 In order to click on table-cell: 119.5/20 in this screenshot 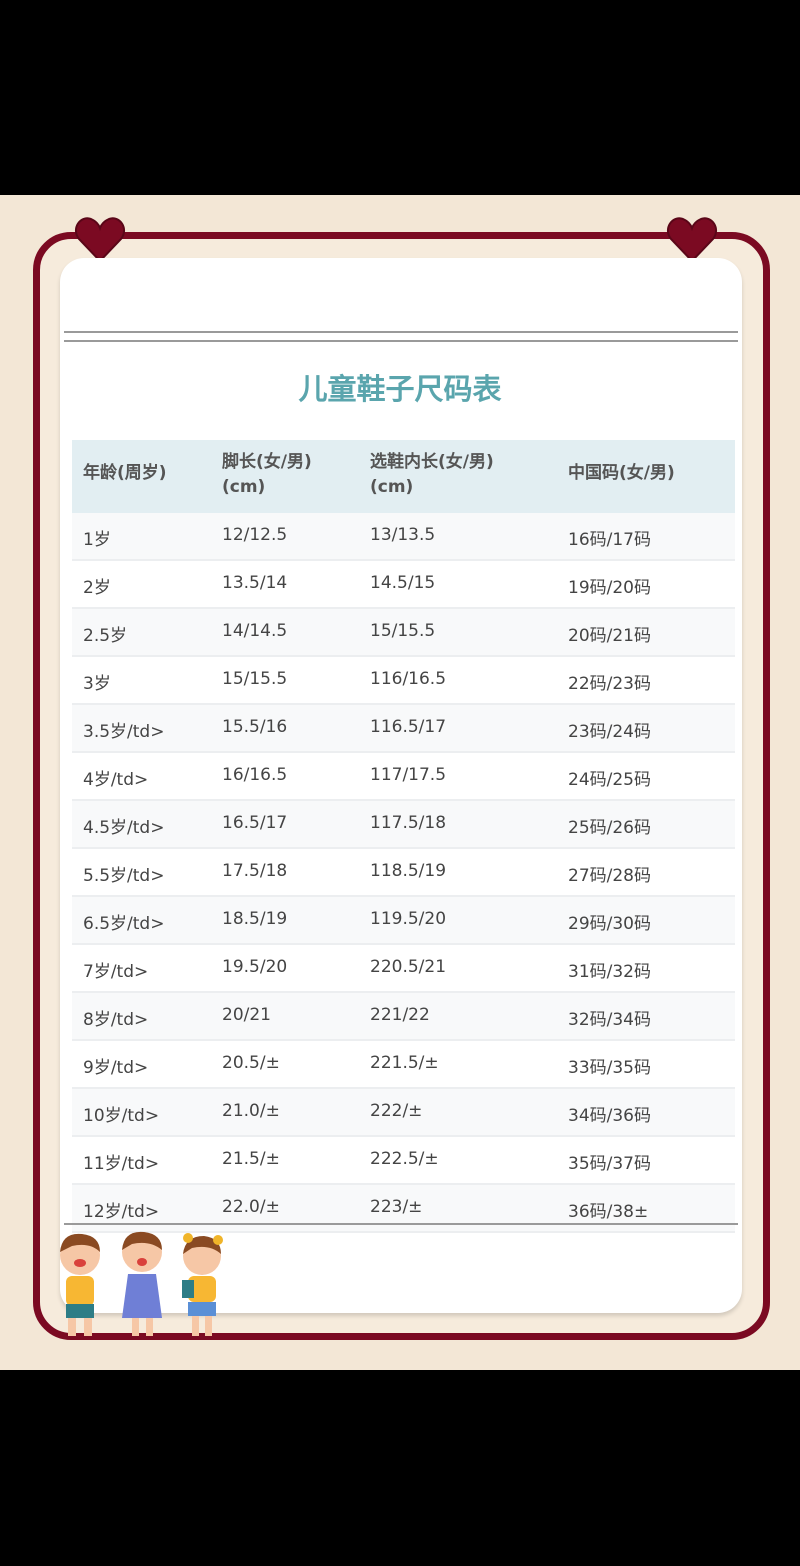, I will do `click(408, 919)`.